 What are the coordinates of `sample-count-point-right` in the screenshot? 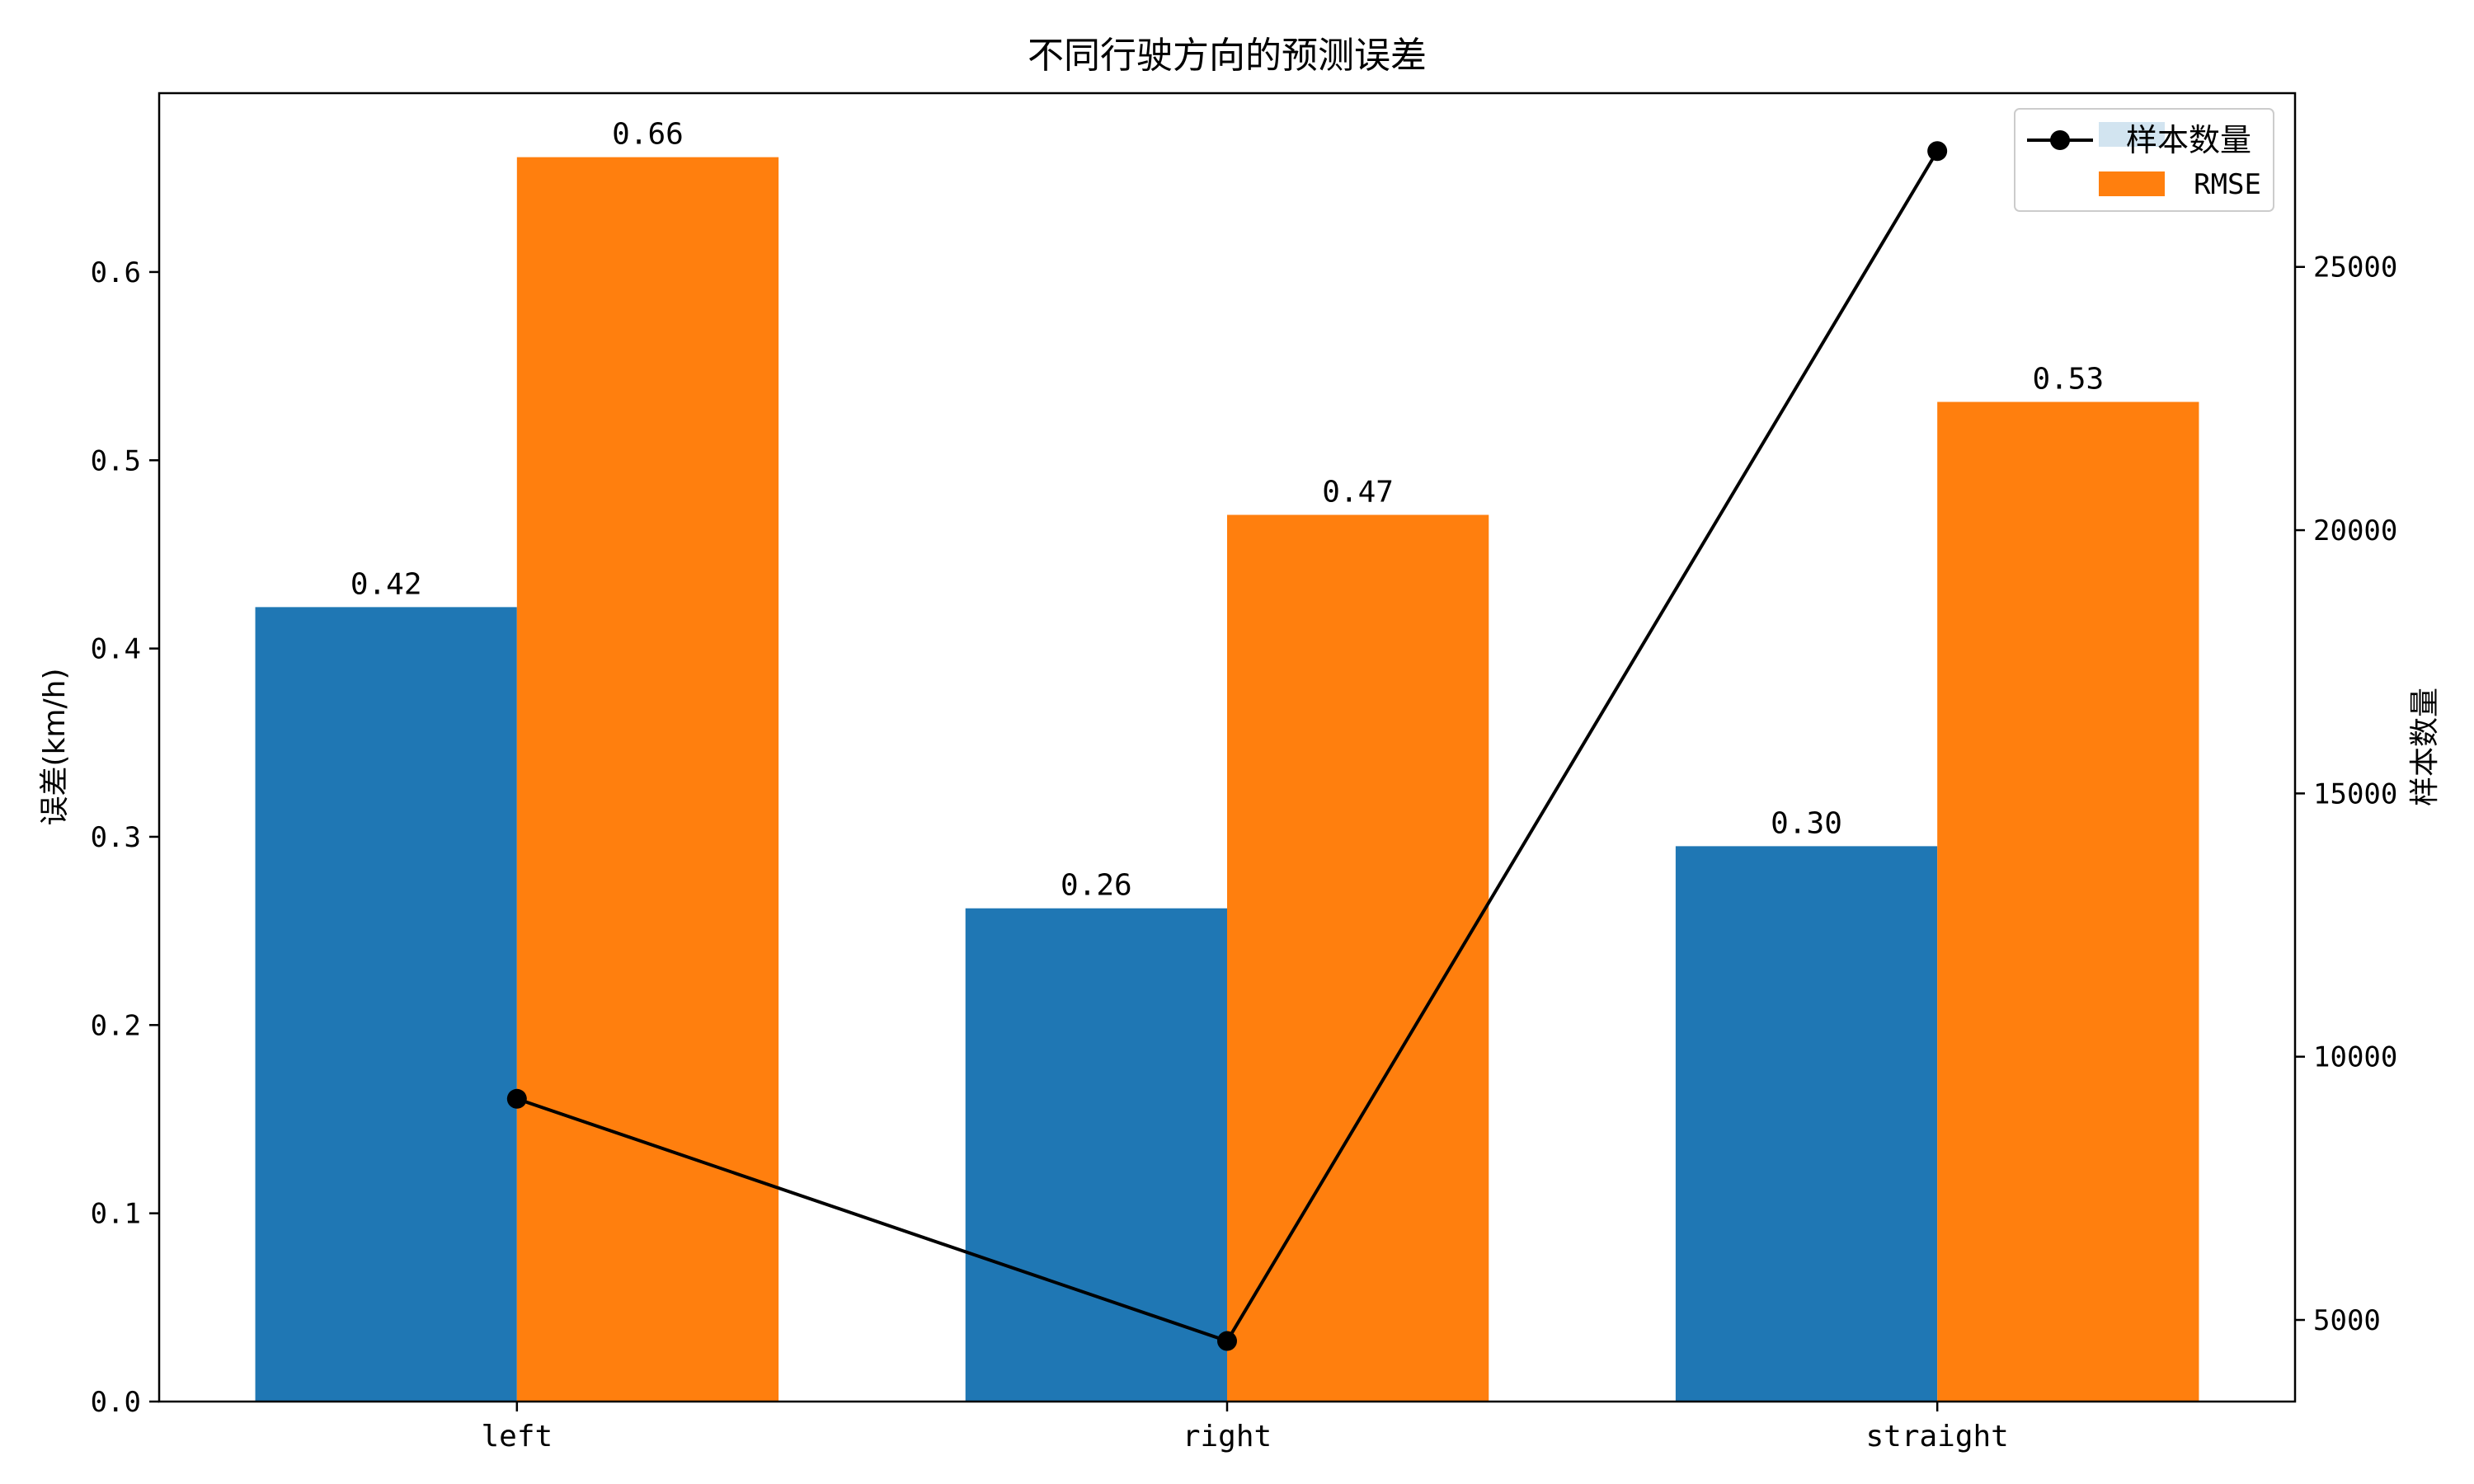 It's located at (1227, 1341).